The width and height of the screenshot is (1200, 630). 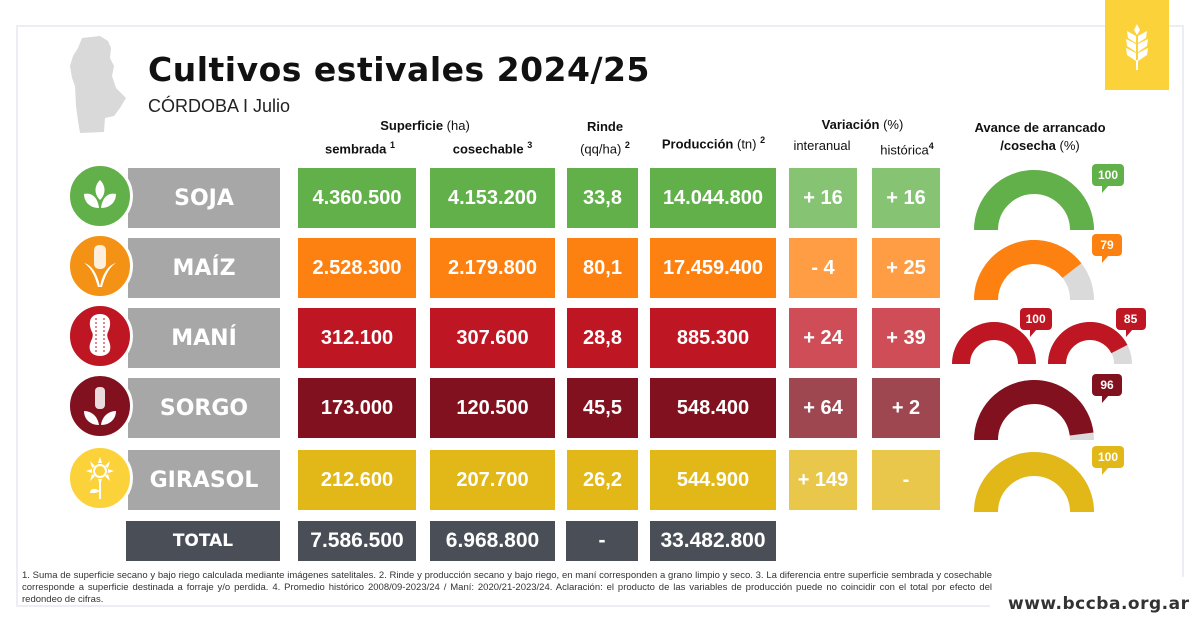 I want to click on cell-produccion: 17.459.400, so click(x=713, y=268).